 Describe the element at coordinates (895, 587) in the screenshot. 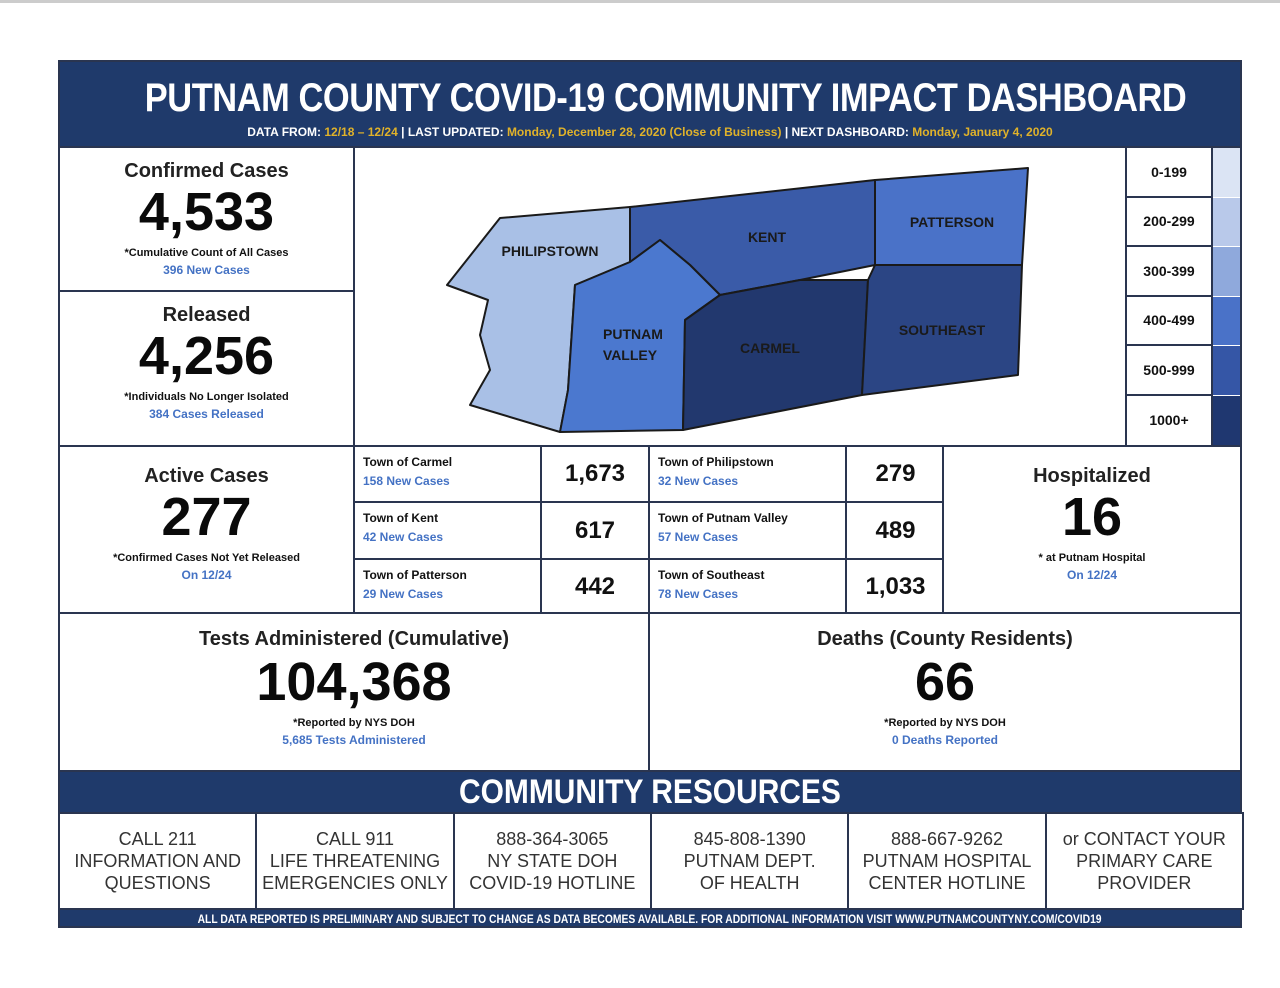

I see `town-count: 1,033` at that location.